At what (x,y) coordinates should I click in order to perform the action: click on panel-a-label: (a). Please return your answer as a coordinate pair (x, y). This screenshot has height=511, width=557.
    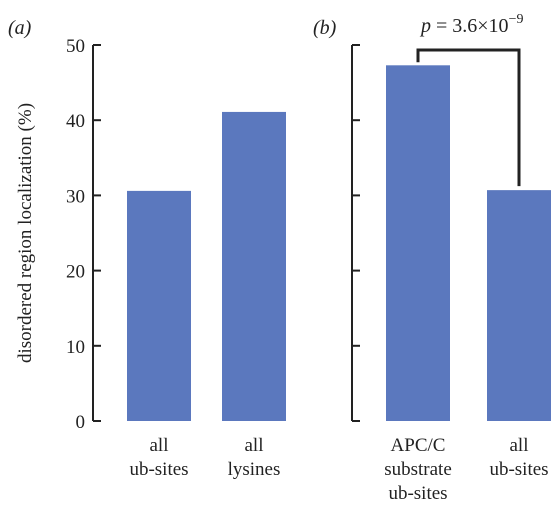
    Looking at the image, I should click on (20, 28).